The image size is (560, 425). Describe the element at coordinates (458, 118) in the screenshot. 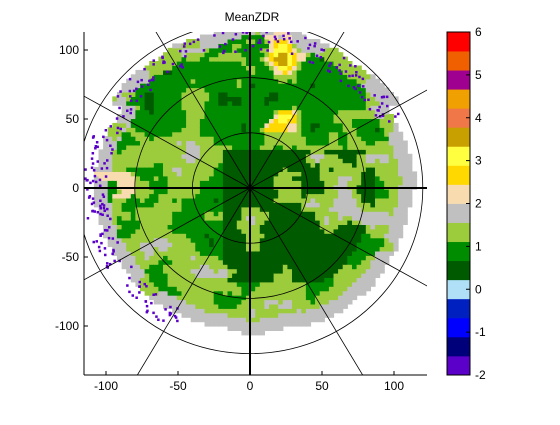

I see `colorbar-swatch` at that location.